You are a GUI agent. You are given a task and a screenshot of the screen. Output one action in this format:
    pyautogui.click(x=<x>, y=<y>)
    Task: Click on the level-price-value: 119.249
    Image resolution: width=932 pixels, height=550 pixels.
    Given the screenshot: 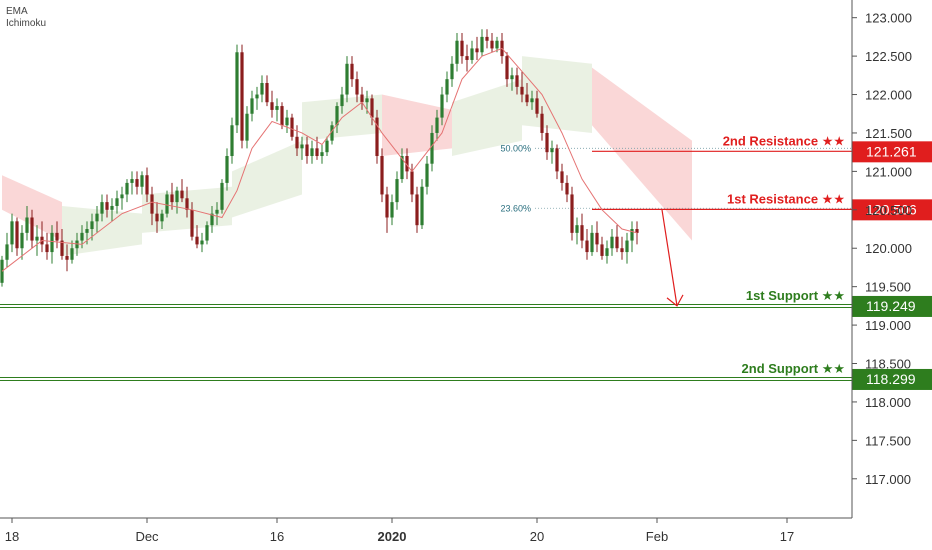 What is the action you would take?
    pyautogui.click(x=891, y=306)
    